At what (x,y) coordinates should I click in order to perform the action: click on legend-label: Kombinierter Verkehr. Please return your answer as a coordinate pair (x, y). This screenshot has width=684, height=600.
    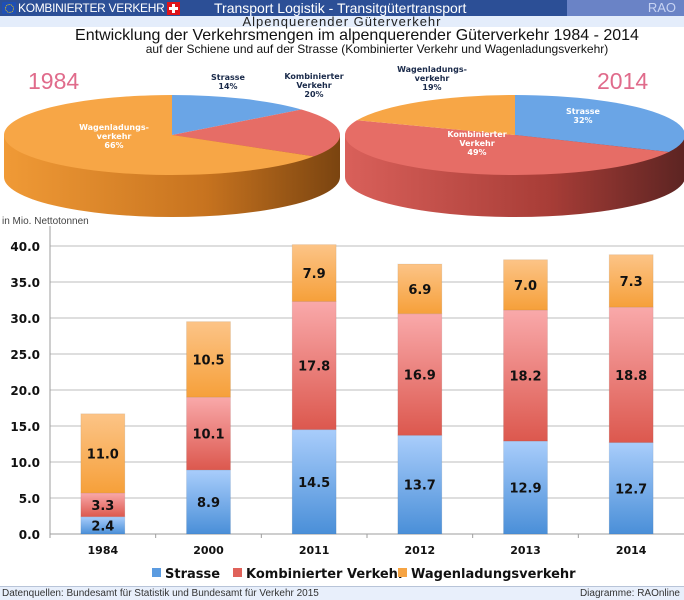
    Looking at the image, I should click on (325, 574).